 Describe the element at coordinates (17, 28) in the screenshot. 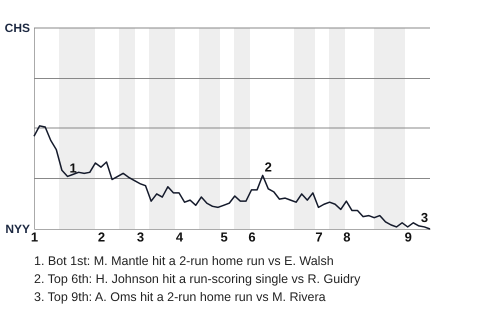

I see `text: CHS` at that location.